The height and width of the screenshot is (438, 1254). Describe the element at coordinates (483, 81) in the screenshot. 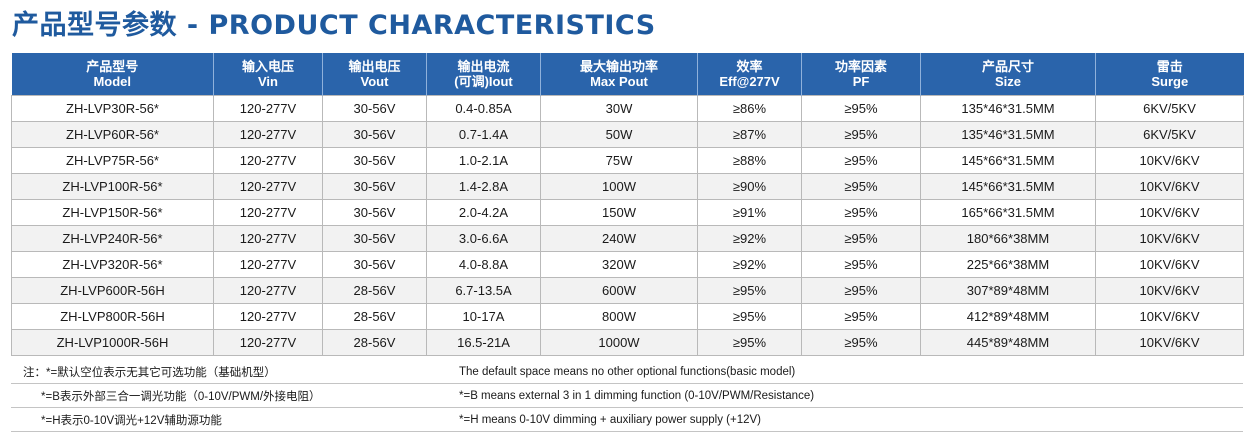

I see `column-header-en: (可调)Iout` at that location.